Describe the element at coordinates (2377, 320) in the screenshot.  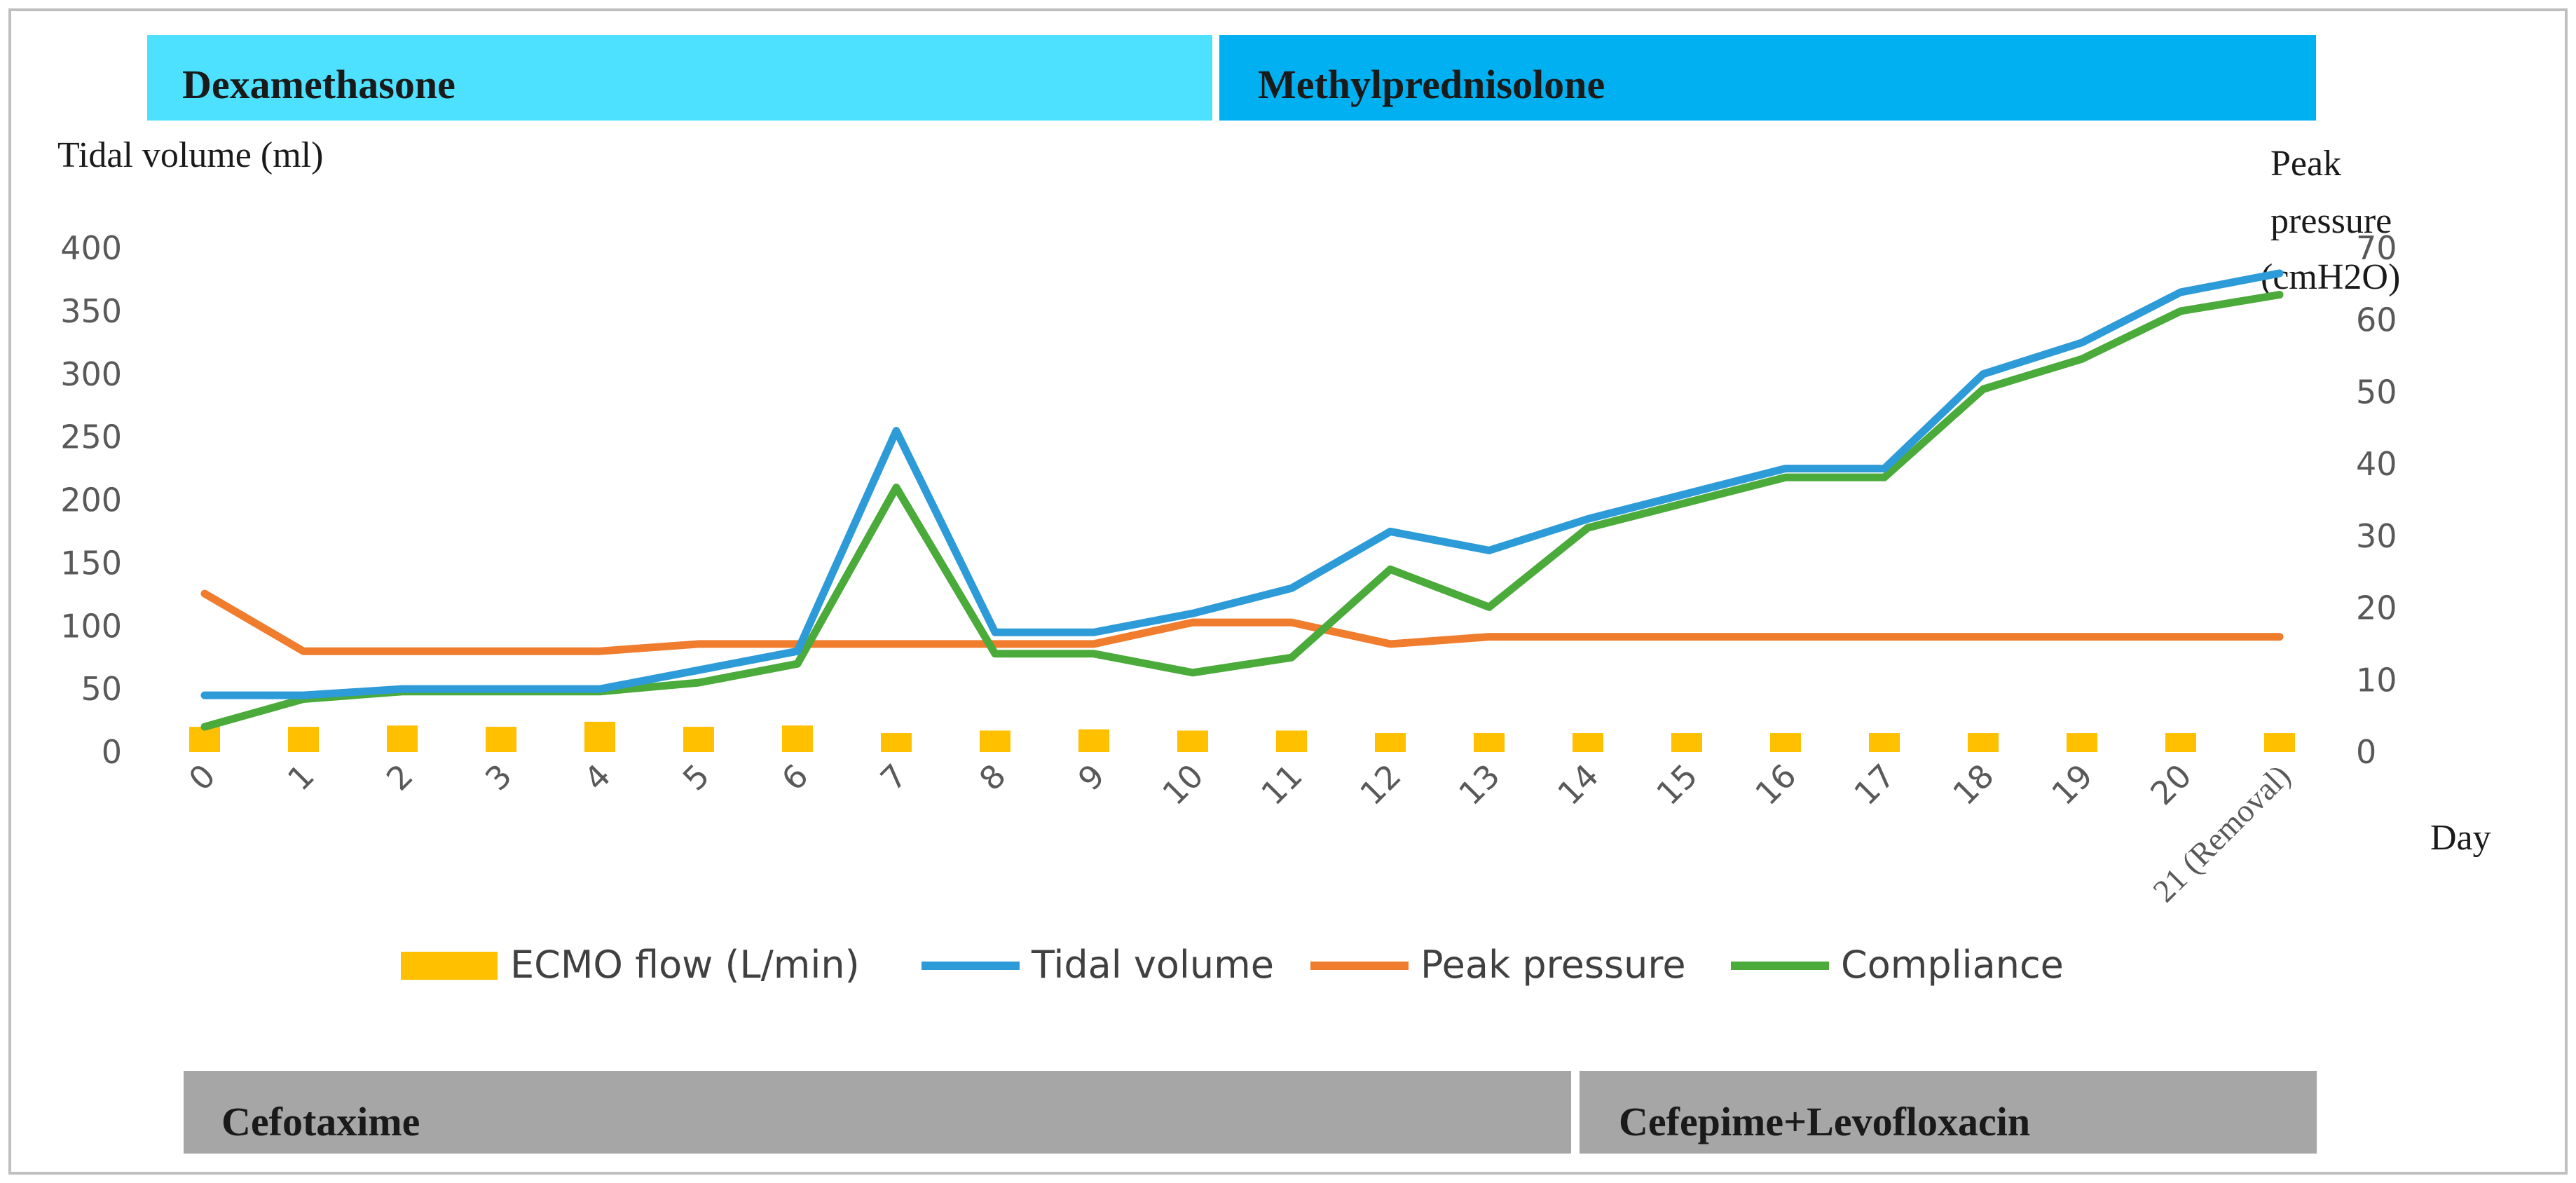
I see `y2-tick-label: 60` at that location.